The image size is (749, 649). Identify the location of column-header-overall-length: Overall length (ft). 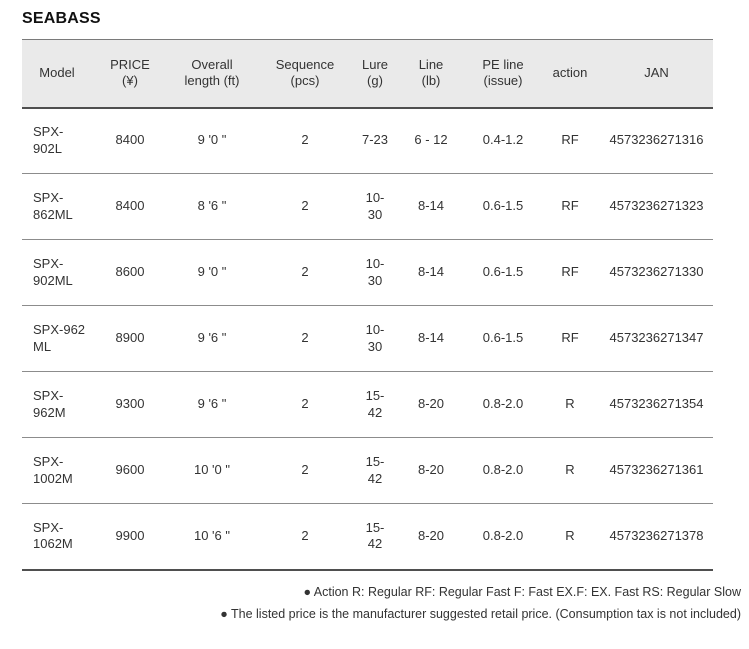
(212, 74).